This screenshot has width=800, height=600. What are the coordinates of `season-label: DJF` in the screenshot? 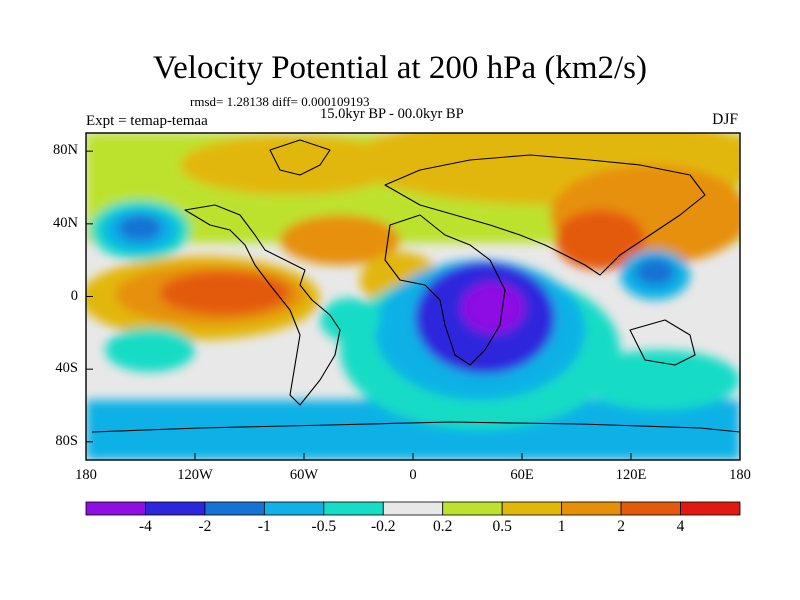 It's located at (725, 119).